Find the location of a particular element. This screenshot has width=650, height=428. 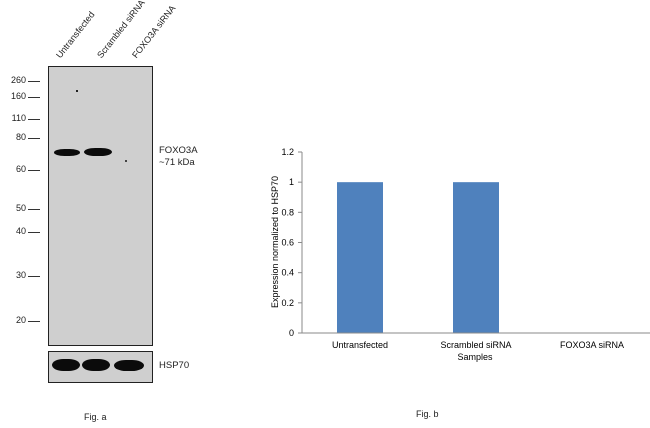

y-tick-label: 0.6 is located at coordinates (287, 243).